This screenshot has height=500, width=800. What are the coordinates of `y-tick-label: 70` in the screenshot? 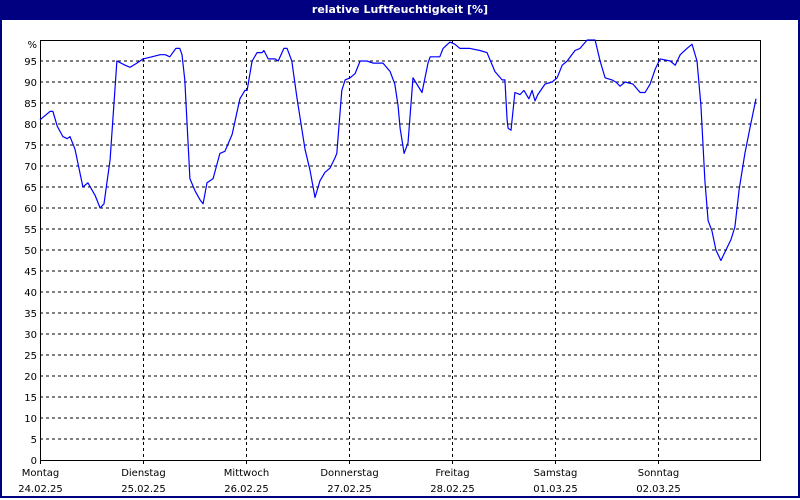 It's located at (30, 167).